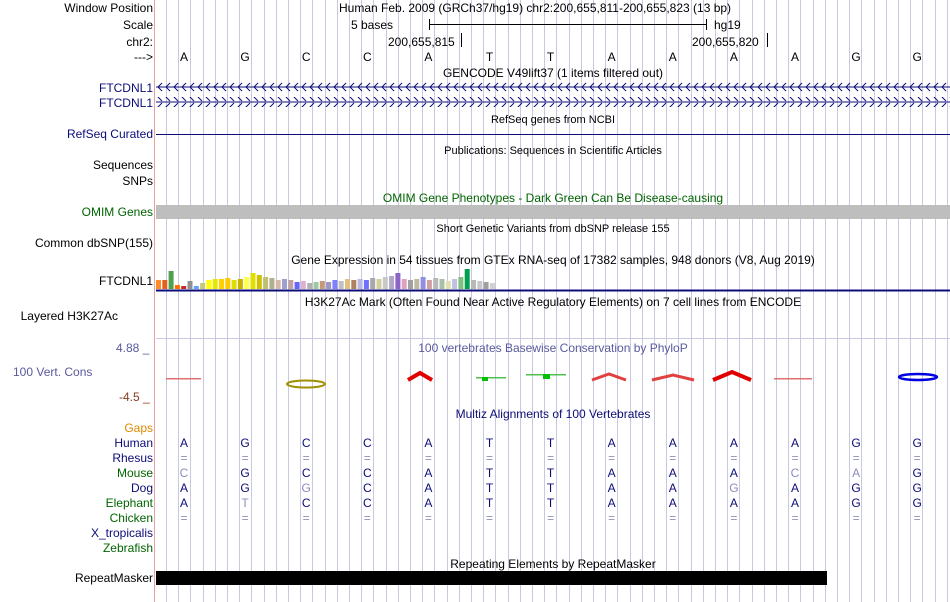  What do you see at coordinates (53, 372) in the screenshot?
I see `conservation-label: 100 Vert. Cons` at bounding box center [53, 372].